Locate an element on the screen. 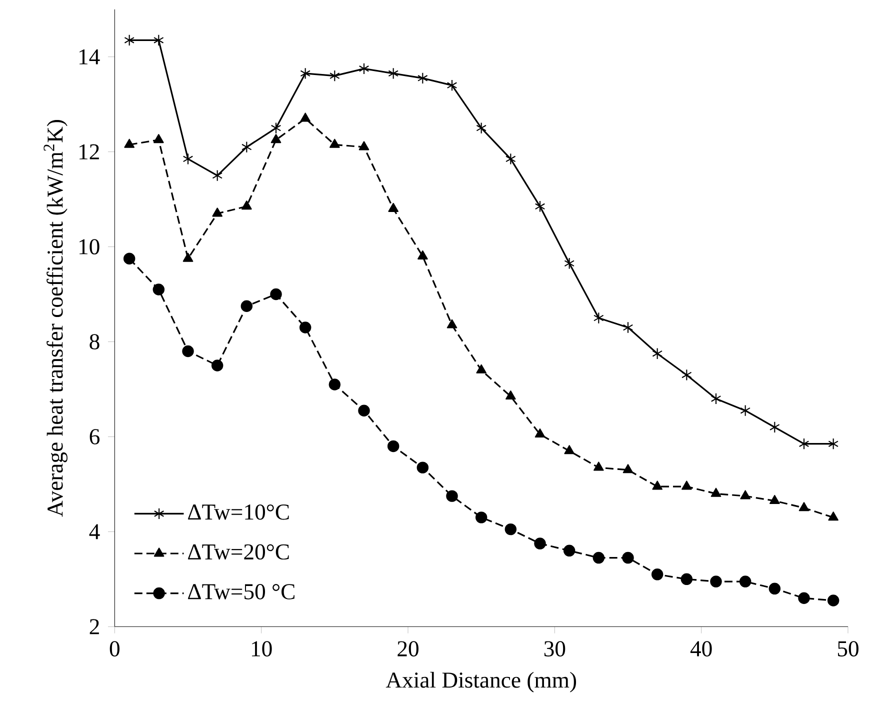  x-tick-label: 50 is located at coordinates (848, 648).